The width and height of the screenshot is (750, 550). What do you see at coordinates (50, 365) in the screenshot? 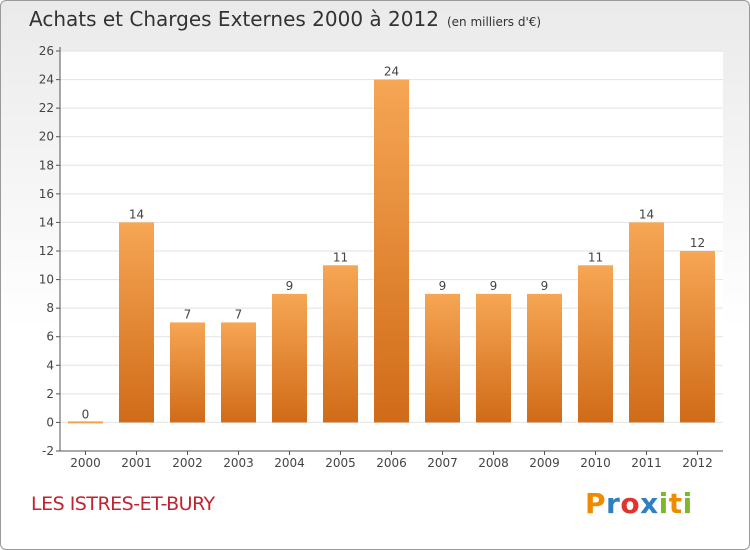
I see `y-tick-label: 4` at bounding box center [50, 365].